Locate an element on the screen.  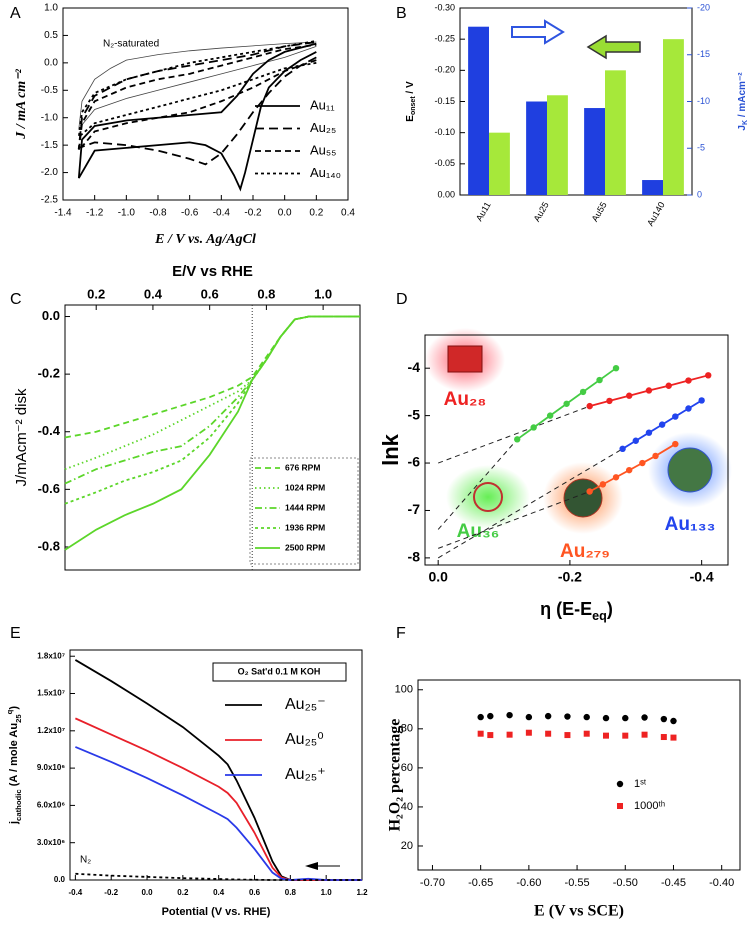
x-axis-label-part: η (E-E is located at coordinates (566, 609).